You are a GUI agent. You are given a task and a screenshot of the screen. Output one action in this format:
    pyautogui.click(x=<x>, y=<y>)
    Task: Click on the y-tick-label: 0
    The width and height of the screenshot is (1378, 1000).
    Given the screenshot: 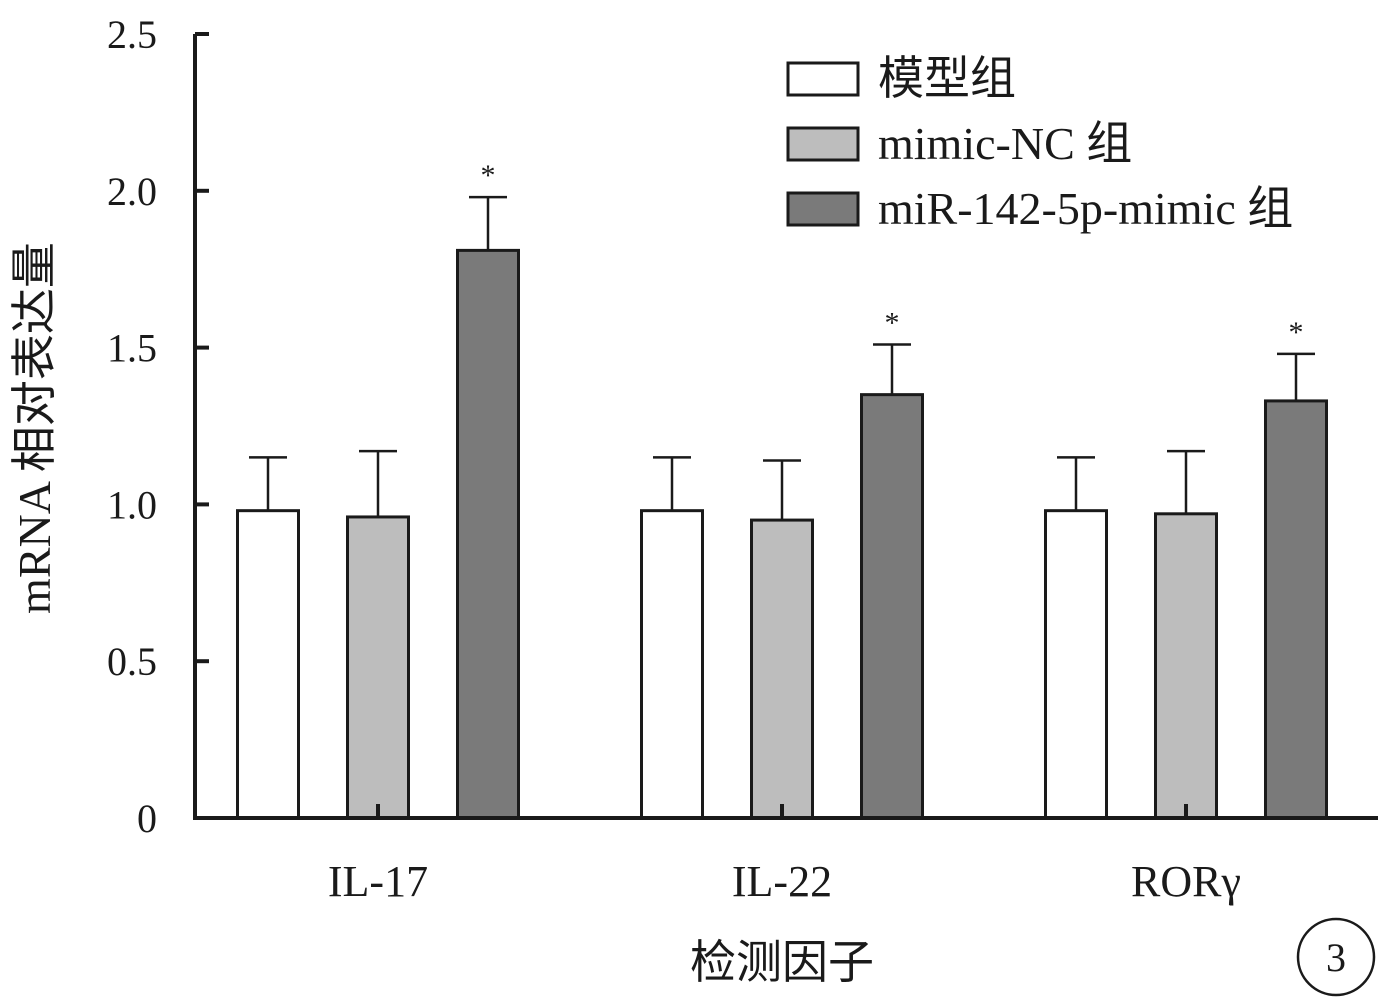 What is the action you would take?
    pyautogui.click(x=147, y=818)
    